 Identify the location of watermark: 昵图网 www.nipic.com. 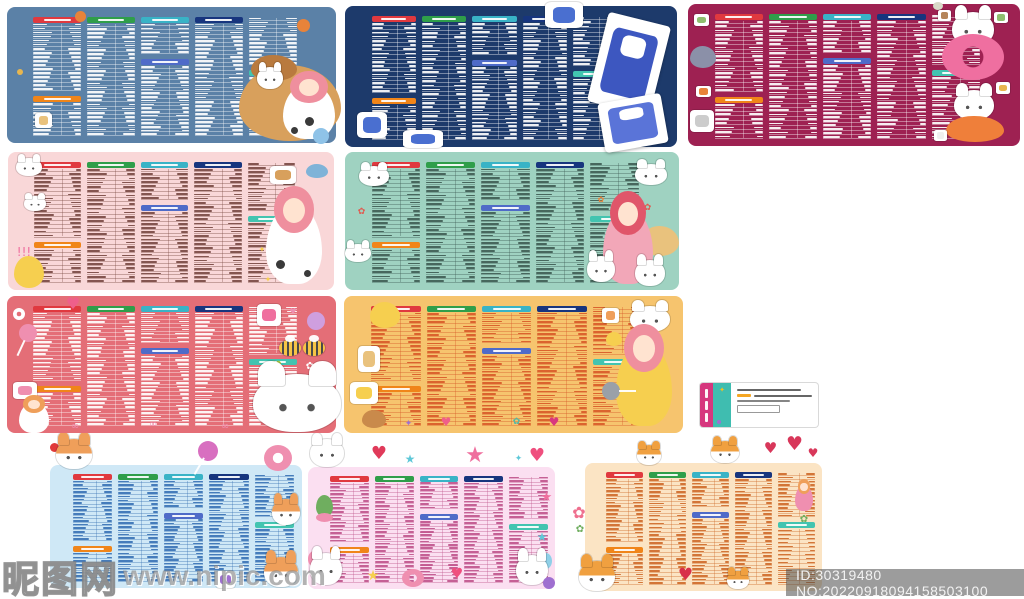
(163, 574).